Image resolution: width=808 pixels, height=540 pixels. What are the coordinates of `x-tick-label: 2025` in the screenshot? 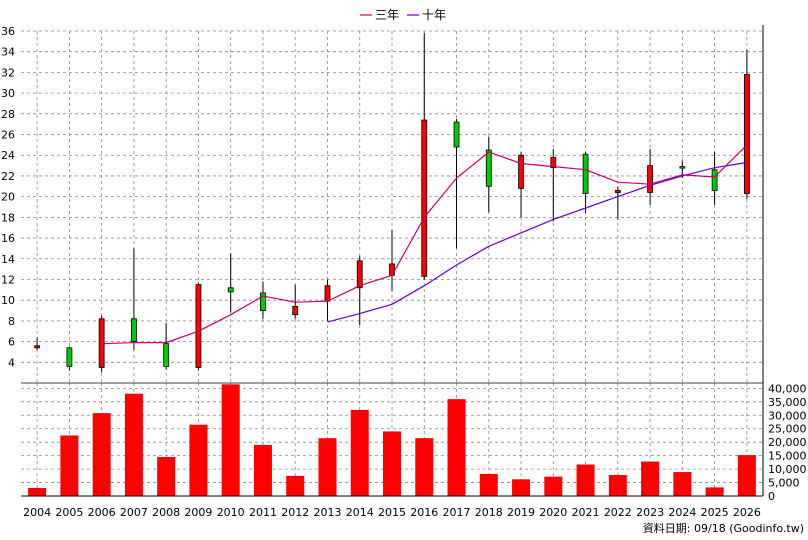 It's located at (715, 512).